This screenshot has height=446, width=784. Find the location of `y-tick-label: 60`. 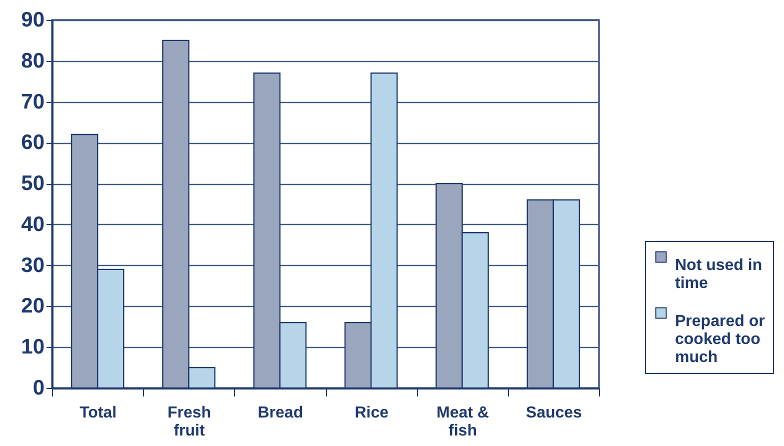

y-tick-label: 60 is located at coordinates (32, 142).